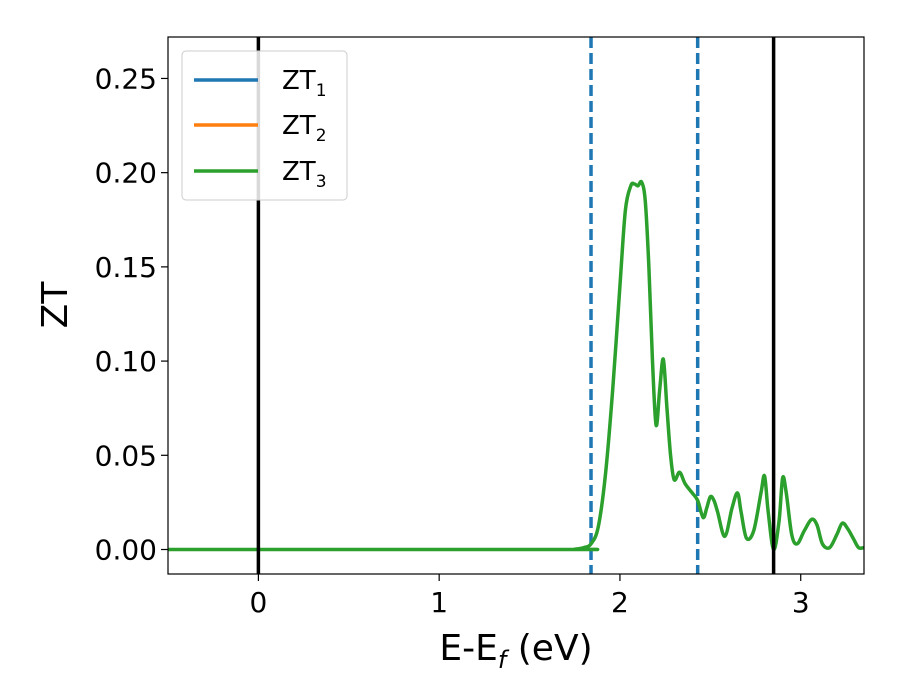 The width and height of the screenshot is (900, 700). Describe the element at coordinates (126, 361) in the screenshot. I see `y-tick-label-2: 0.10` at that location.